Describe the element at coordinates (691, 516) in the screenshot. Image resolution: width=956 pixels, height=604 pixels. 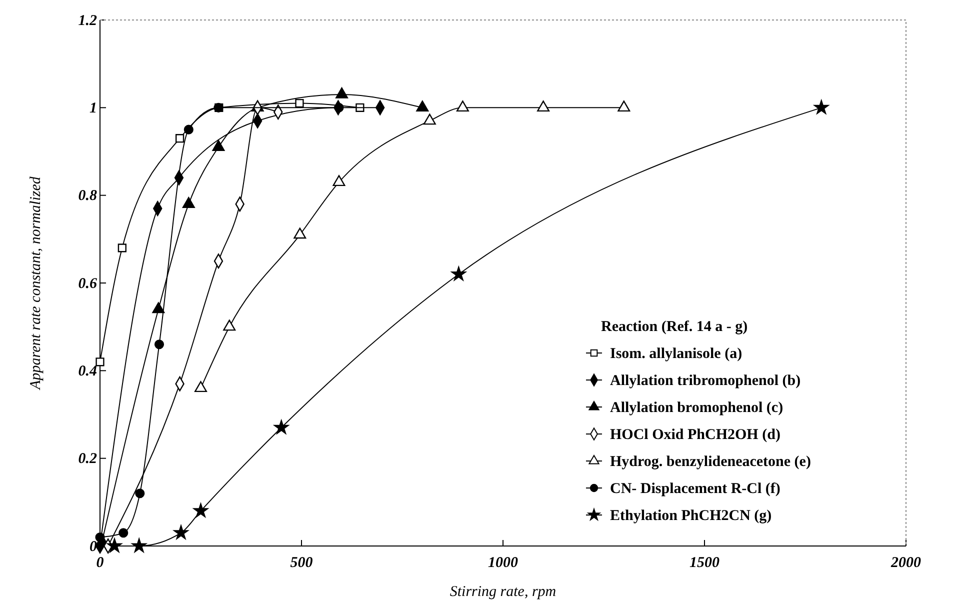
I see `legend-label: Ethylation PhCH2CN (g)` at that location.